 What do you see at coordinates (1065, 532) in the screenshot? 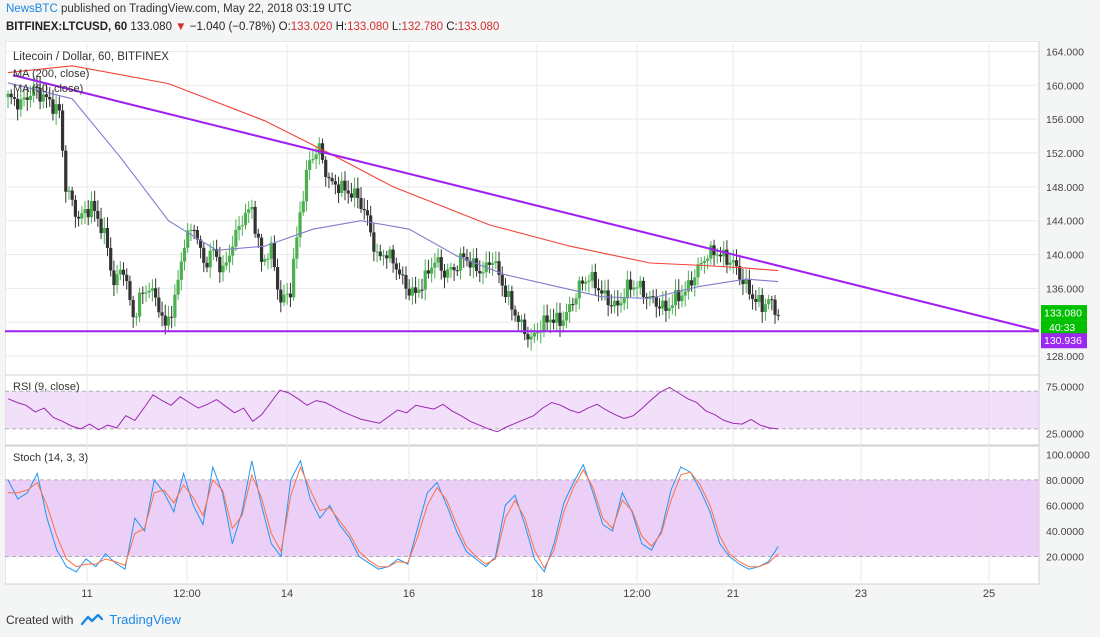
I see `stoch-tick-label: 40.0000` at bounding box center [1065, 532].